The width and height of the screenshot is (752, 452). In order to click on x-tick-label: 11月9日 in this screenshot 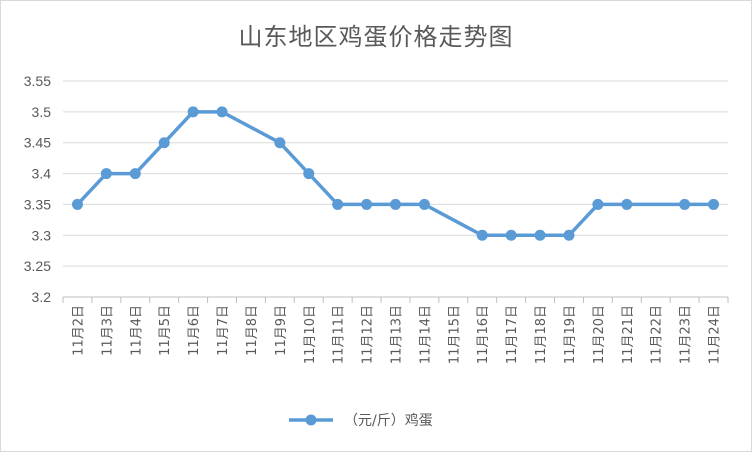, I will do `click(281, 330)`.